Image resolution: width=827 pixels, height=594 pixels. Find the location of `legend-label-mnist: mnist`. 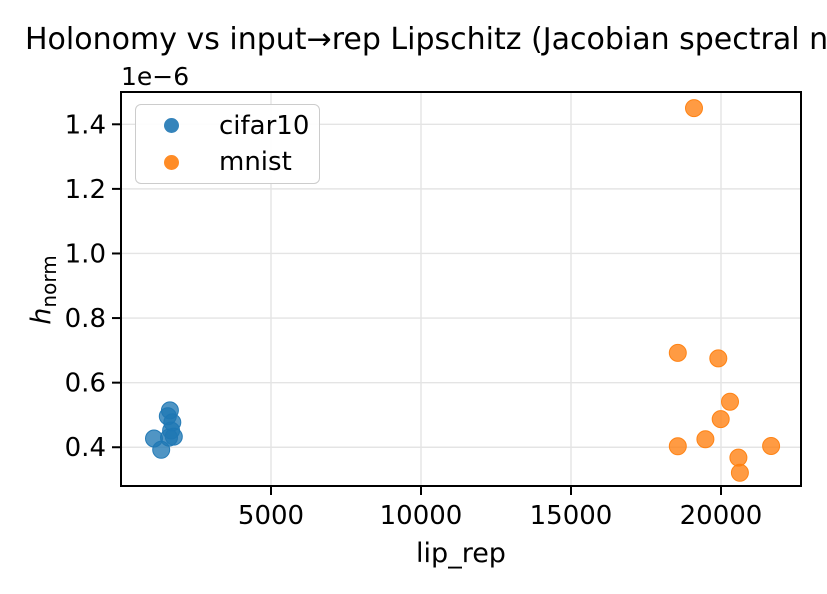

legend-label-mnist: mnist is located at coordinates (255, 162).